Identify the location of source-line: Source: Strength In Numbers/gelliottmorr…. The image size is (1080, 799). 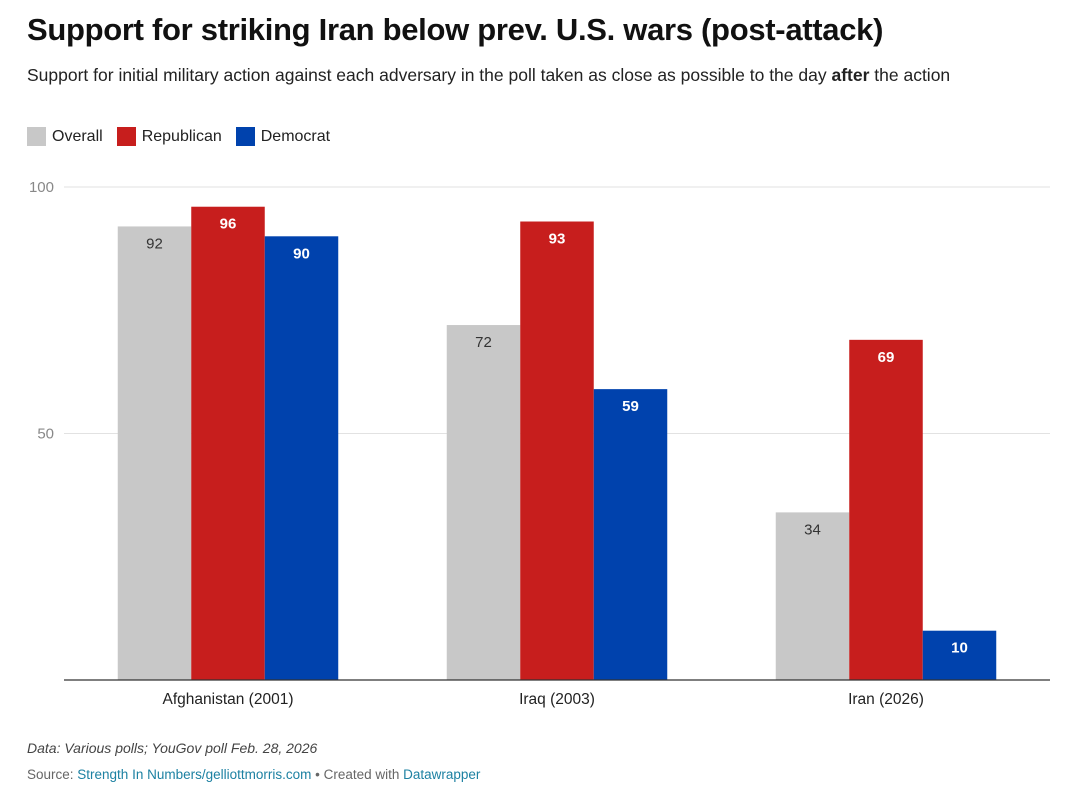
(253, 774).